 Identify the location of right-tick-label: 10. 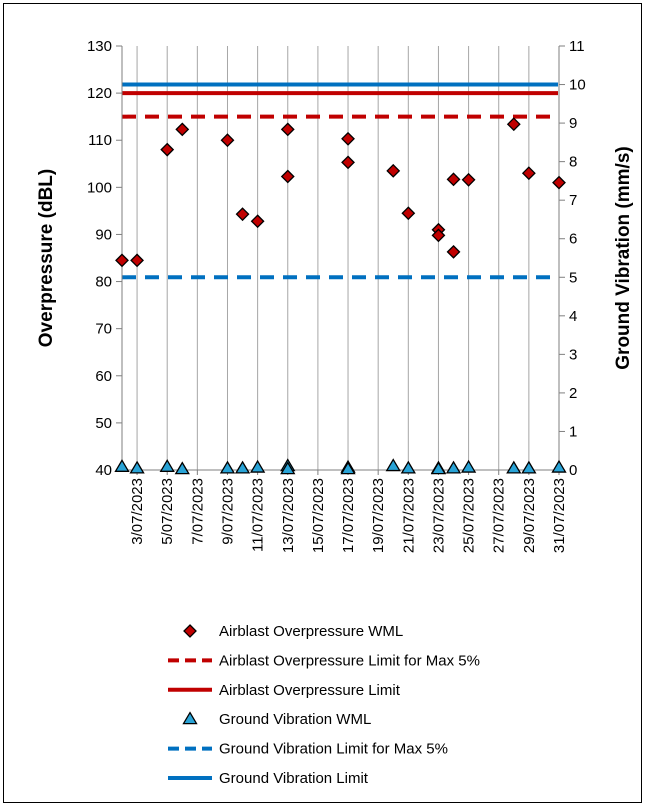
(577, 85).